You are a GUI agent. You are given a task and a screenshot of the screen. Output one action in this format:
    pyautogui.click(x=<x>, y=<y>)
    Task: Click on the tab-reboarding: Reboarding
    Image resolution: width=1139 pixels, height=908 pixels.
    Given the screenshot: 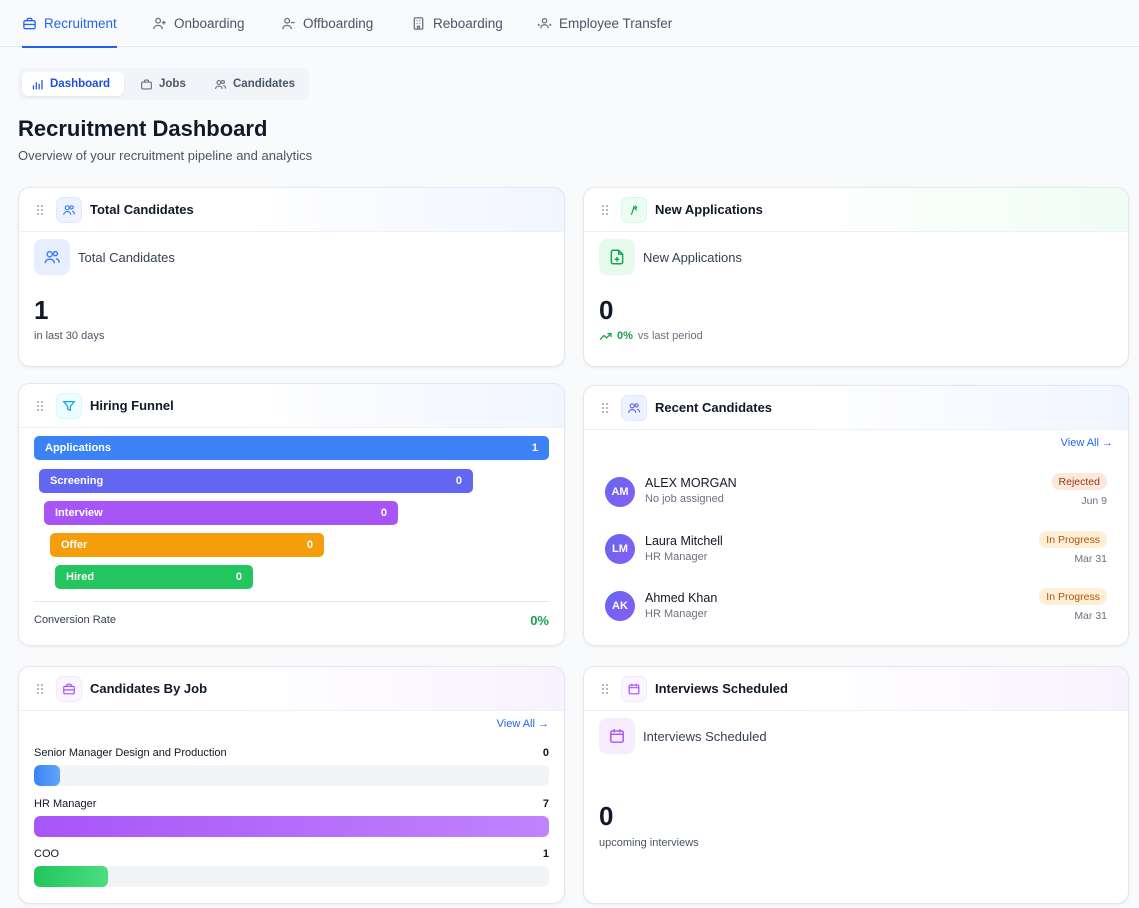 What is the action you would take?
    pyautogui.click(x=457, y=23)
    